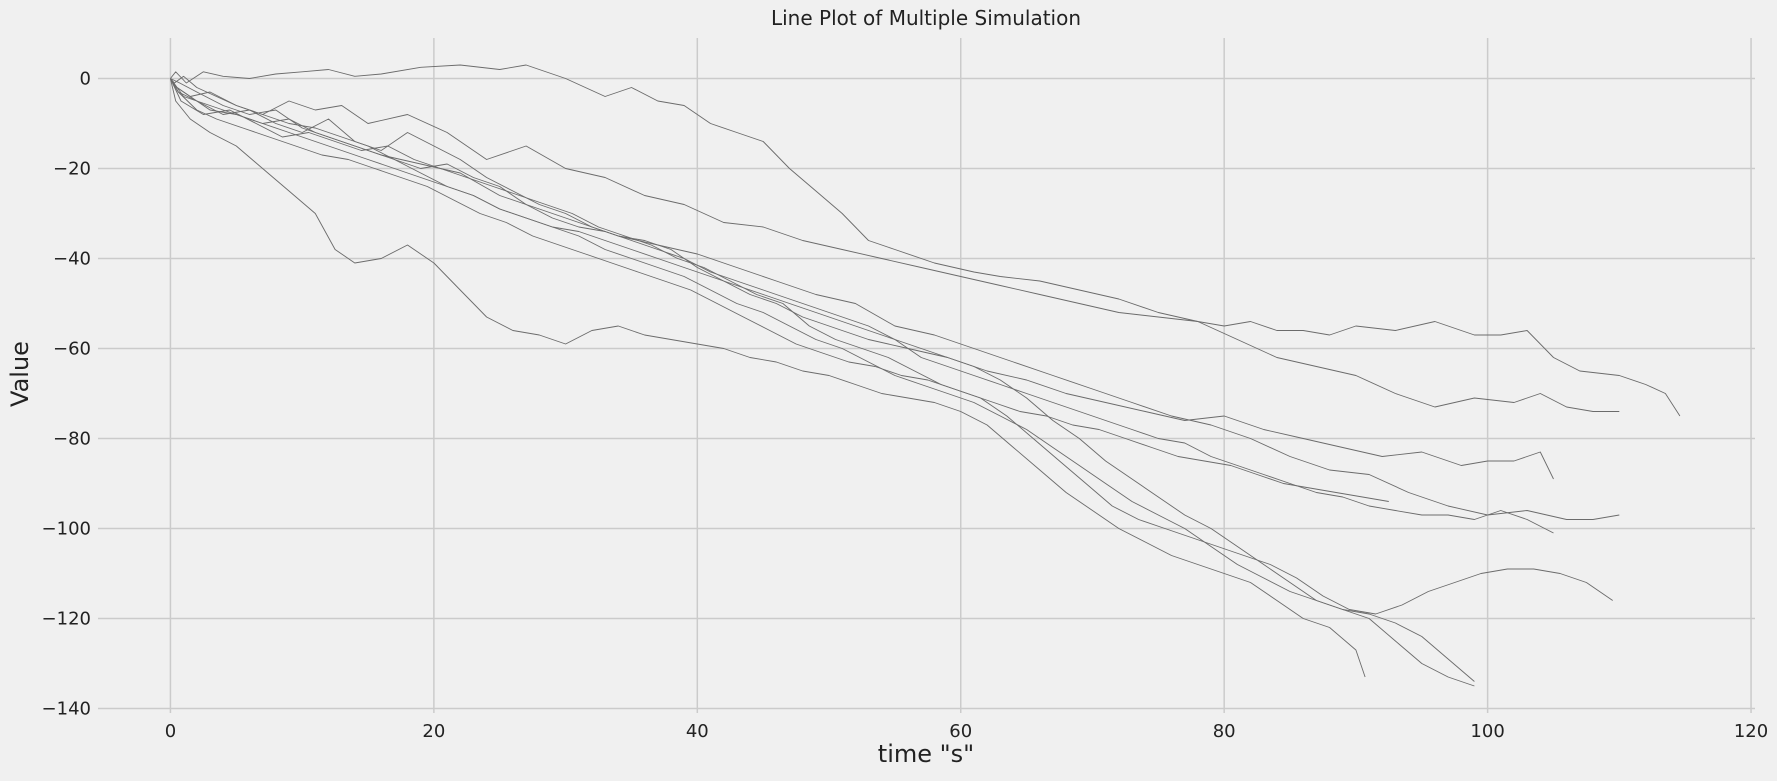  Describe the element at coordinates (72, 349) in the screenshot. I see `y-tick-label: −60` at that location.